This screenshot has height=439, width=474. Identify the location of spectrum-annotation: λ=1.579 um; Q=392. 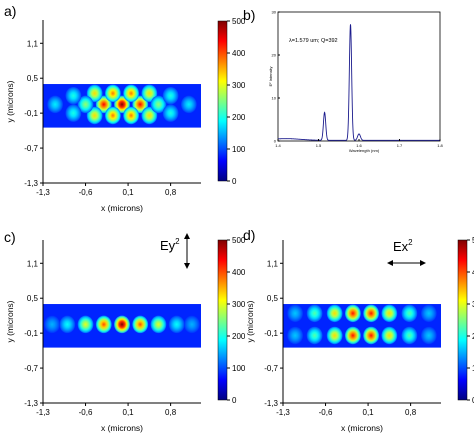
(313, 41).